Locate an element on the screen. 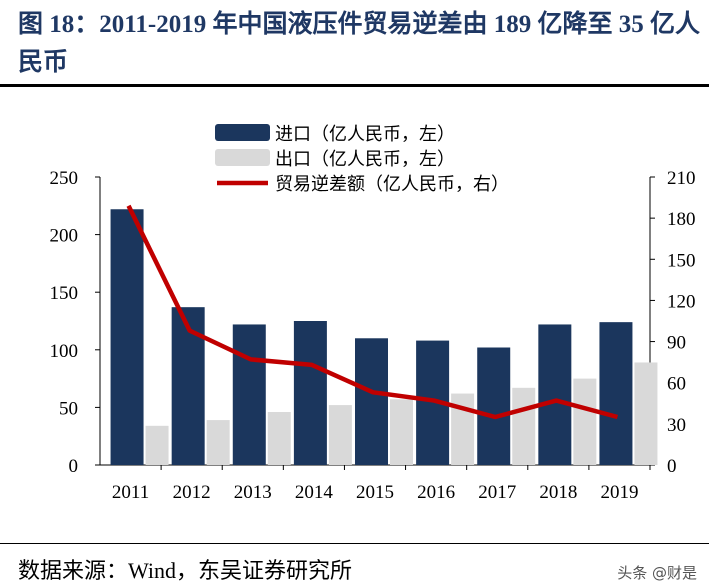 The image size is (709, 585). x-tick-label: 2011 is located at coordinates (130, 492).